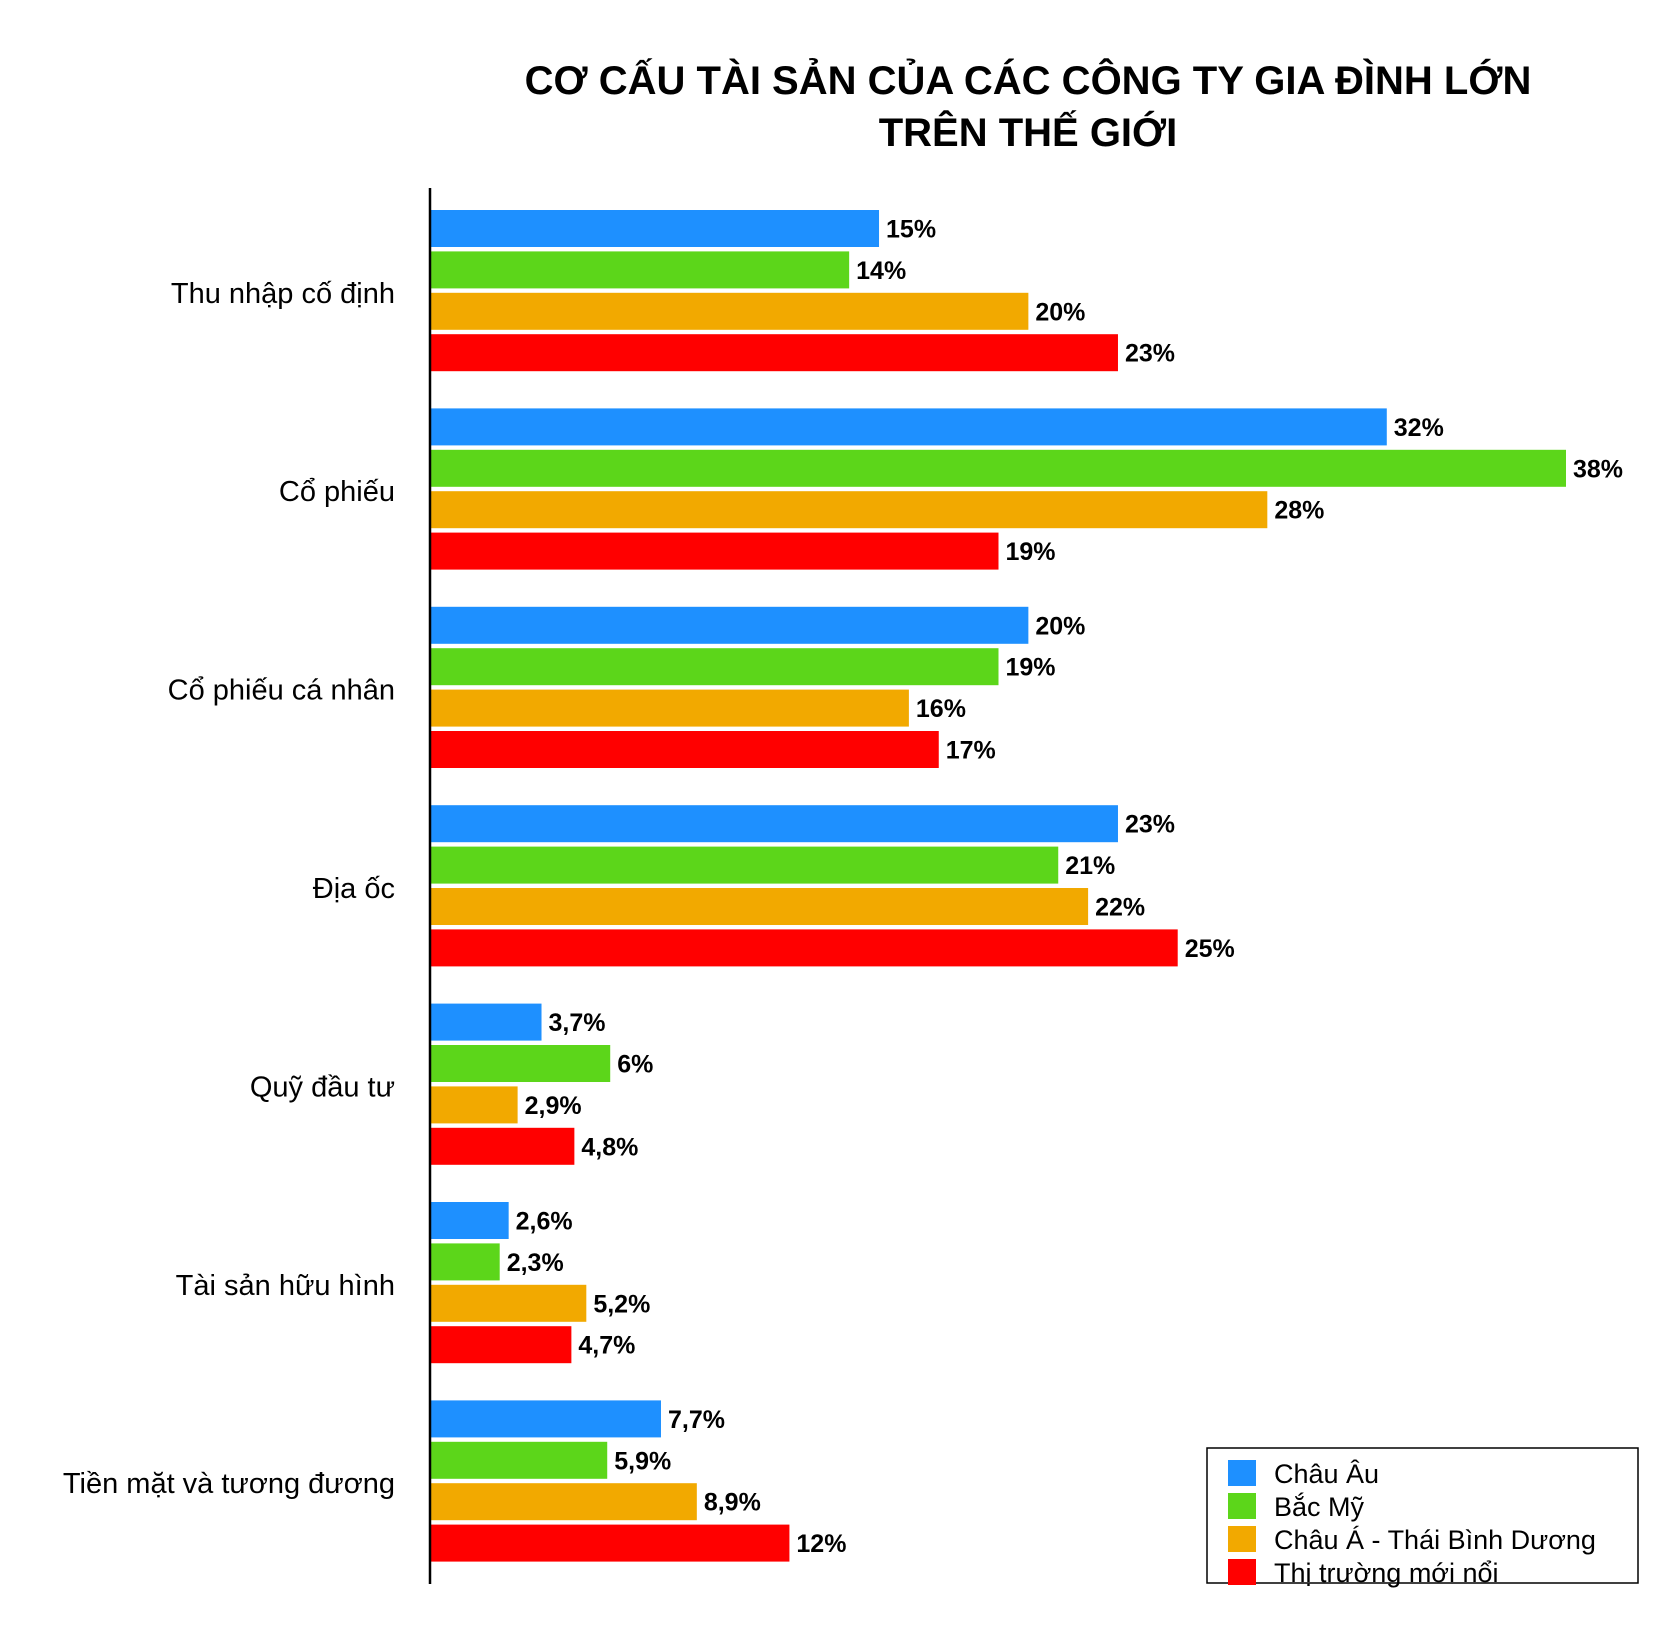 This screenshot has height=1630, width=1662. I want to click on legend-swatch-chau-au, so click(1242, 1473).